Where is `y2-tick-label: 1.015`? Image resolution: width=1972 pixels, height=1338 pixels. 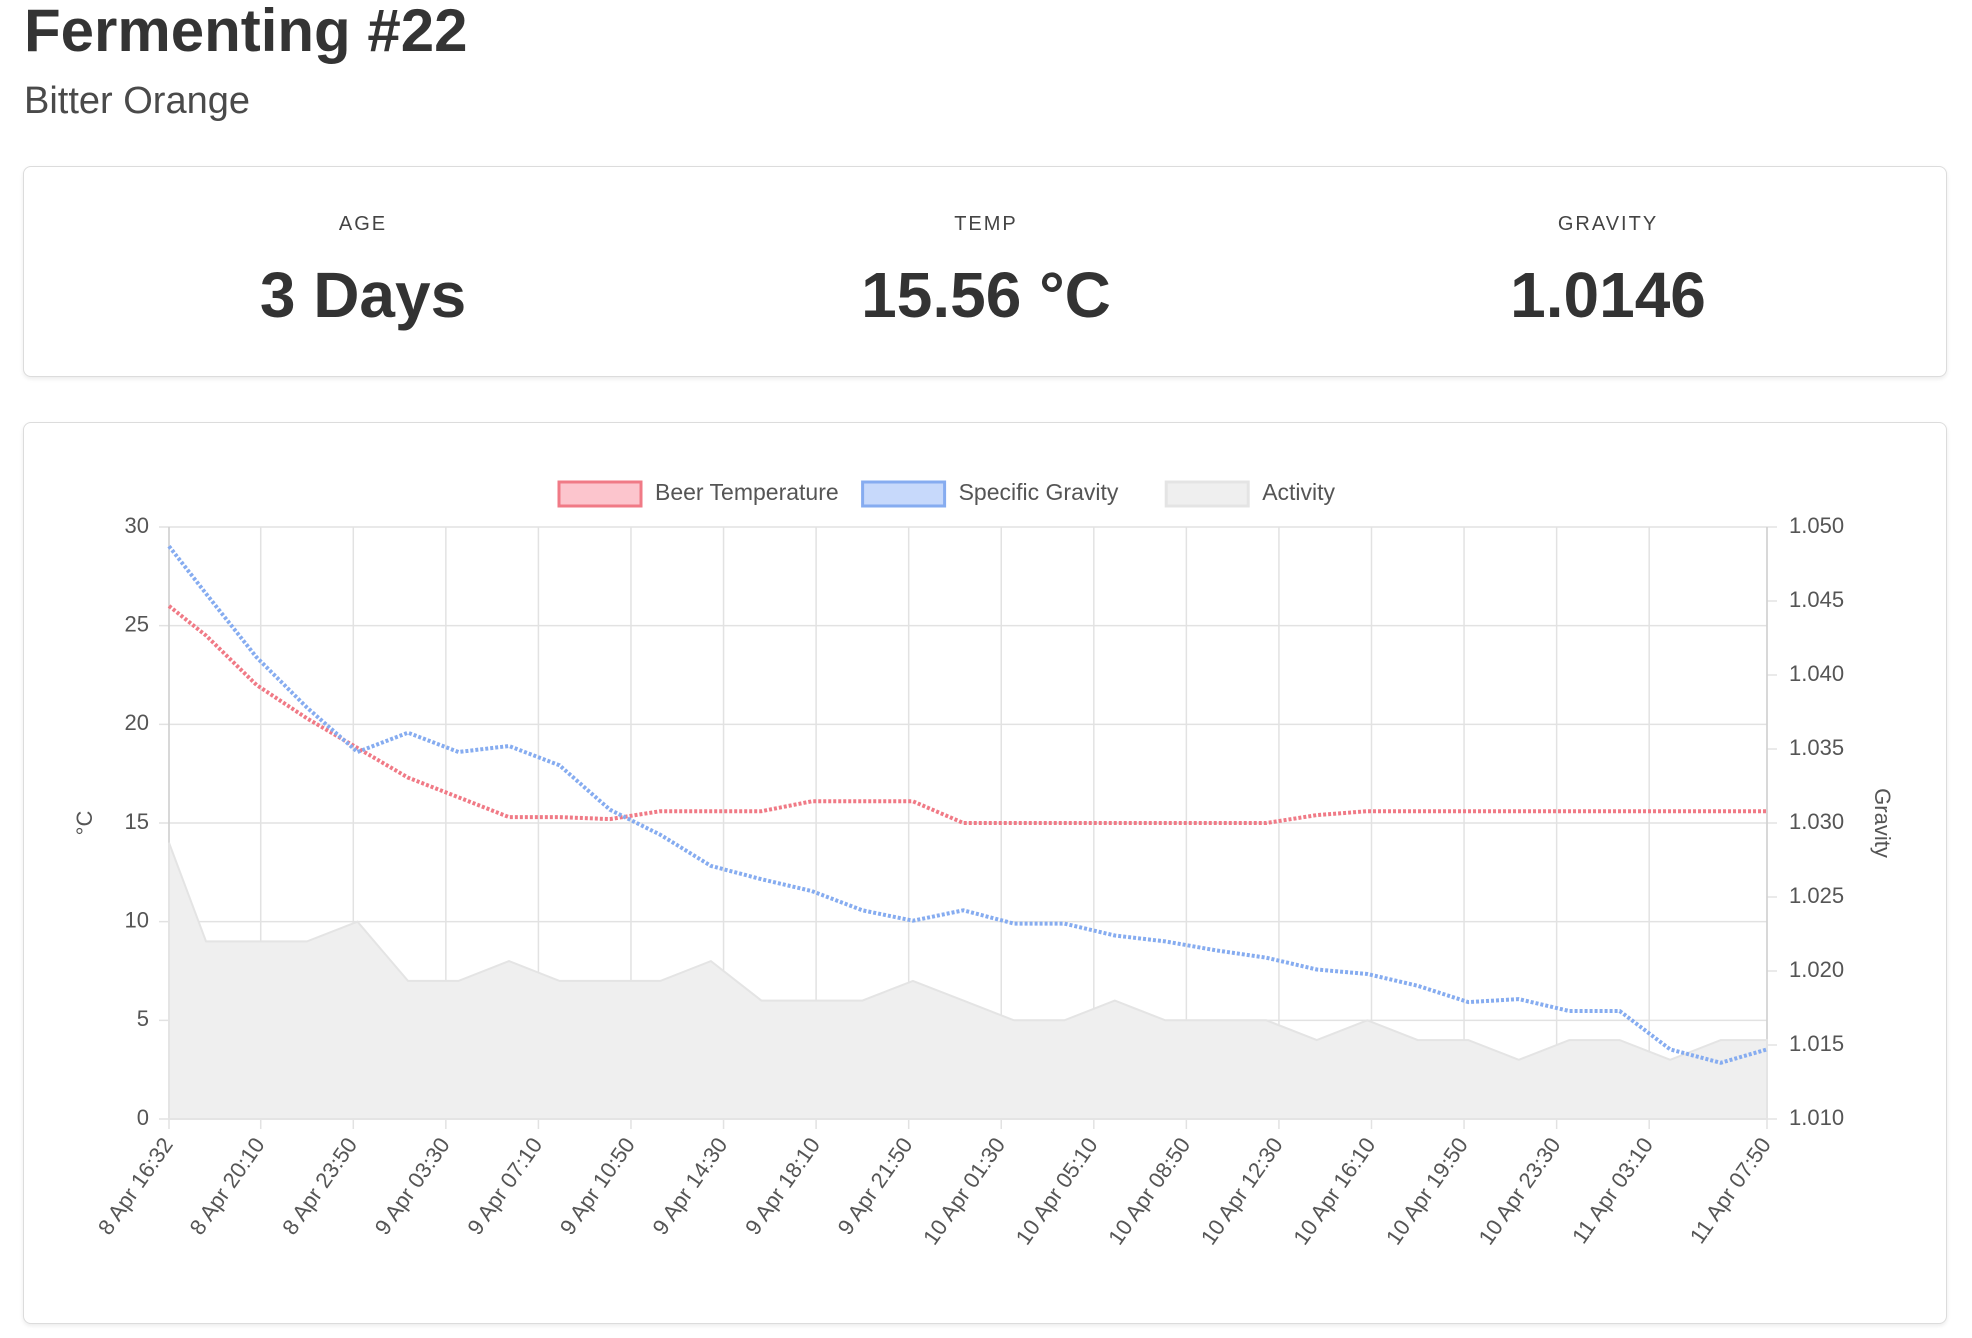 y2-tick-label: 1.015 is located at coordinates (1816, 1043).